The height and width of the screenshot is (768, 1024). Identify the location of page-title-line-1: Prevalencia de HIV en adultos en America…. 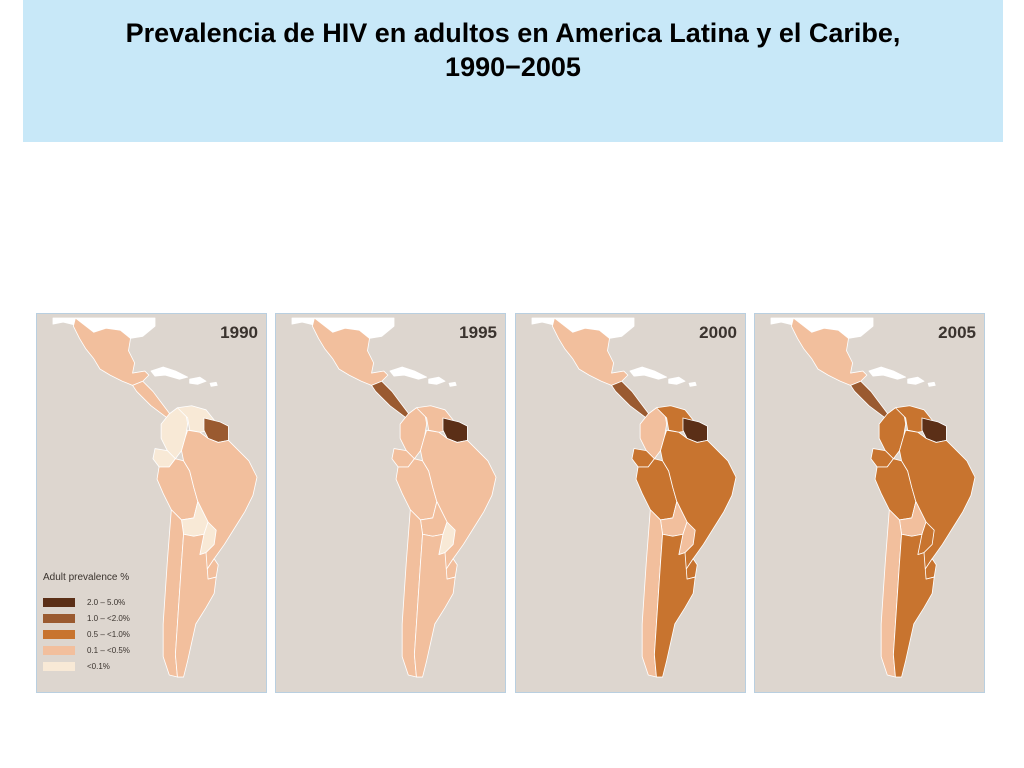
(513, 33).